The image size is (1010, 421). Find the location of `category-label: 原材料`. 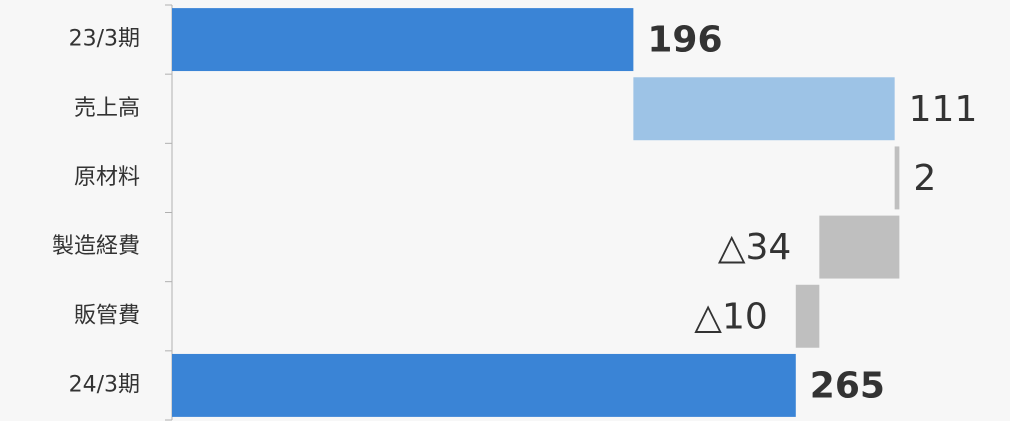

category-label: 原材料 is located at coordinates (107, 177).